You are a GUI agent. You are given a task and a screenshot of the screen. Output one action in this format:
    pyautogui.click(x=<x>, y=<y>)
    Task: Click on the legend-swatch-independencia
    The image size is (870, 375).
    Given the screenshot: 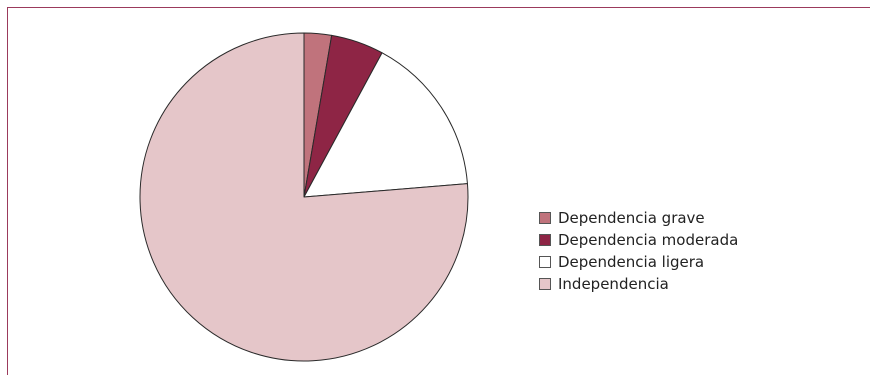 What is the action you would take?
    pyautogui.click(x=545, y=284)
    